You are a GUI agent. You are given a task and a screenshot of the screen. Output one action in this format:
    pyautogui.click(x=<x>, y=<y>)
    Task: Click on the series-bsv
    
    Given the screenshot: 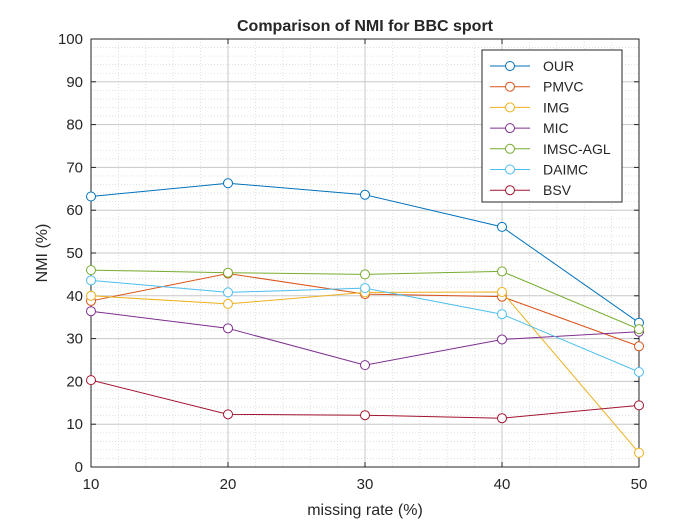 What is the action you would take?
    pyautogui.click(x=365, y=399)
    